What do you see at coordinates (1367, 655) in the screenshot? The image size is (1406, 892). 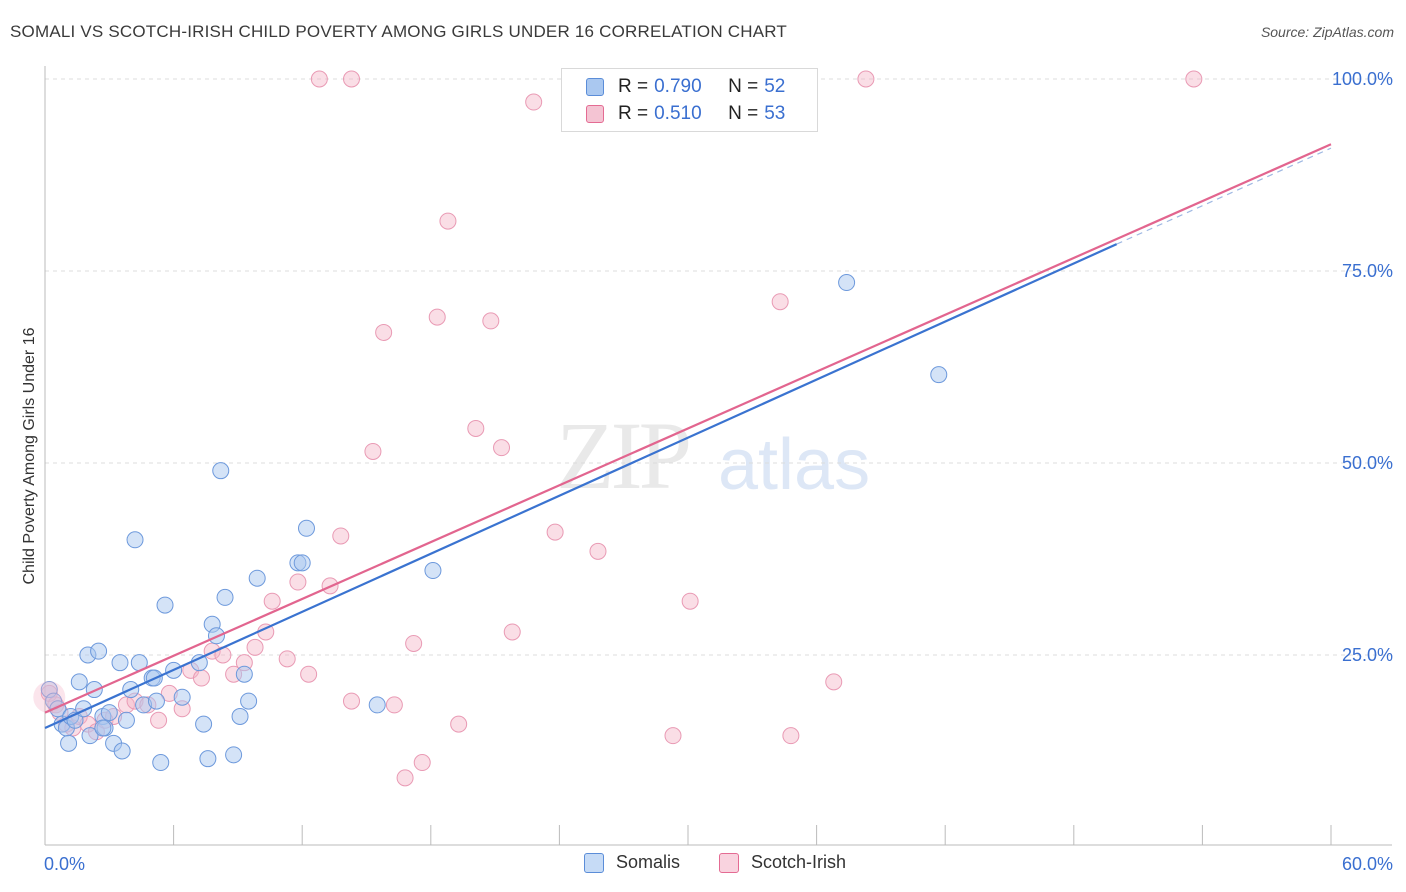 I see `y-tick-label: 25.0%` at bounding box center [1367, 655].